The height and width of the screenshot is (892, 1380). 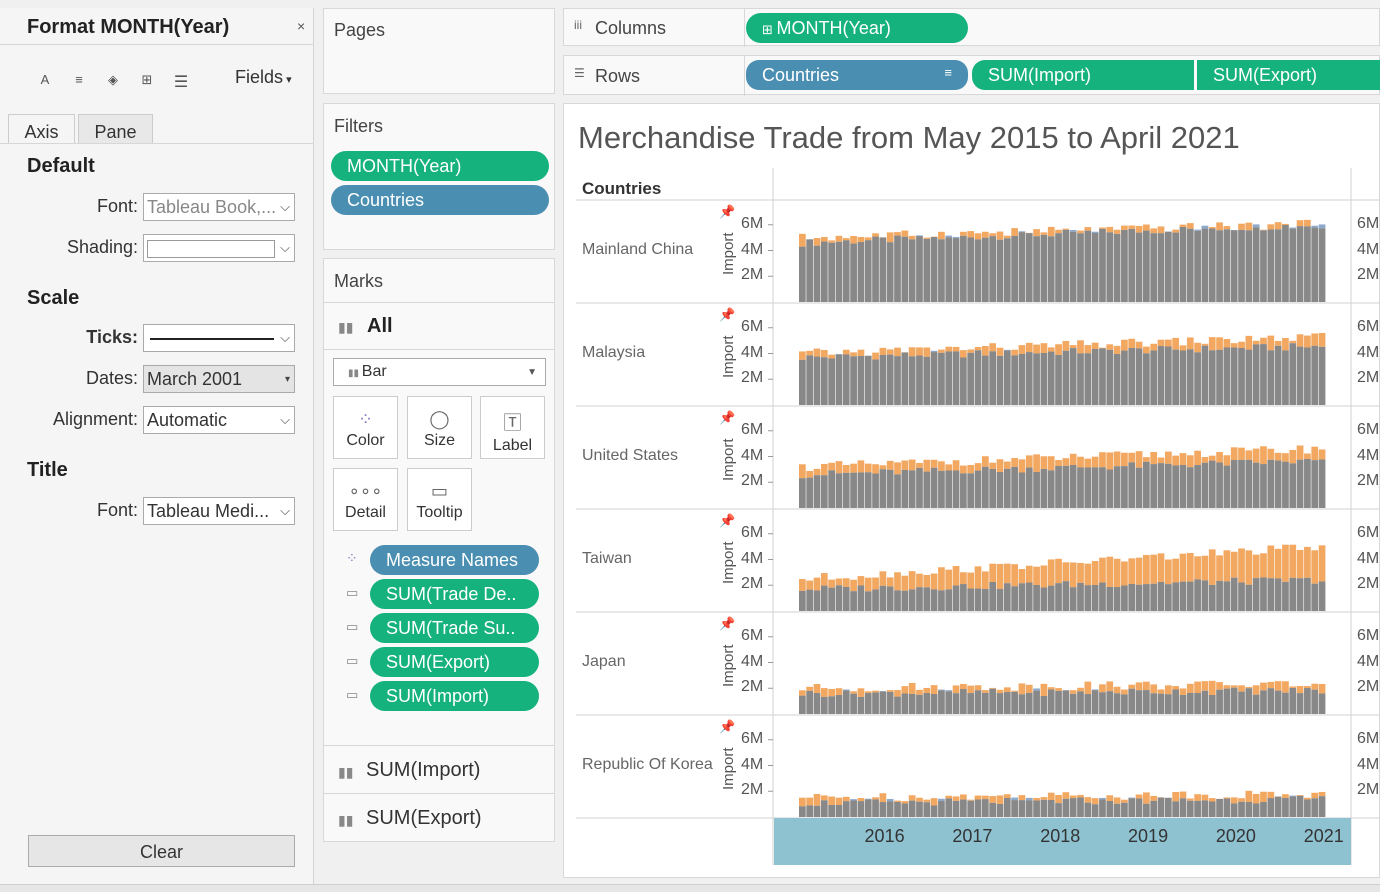 I want to click on detail-button: ∘∘∘ Detail, so click(x=365, y=499).